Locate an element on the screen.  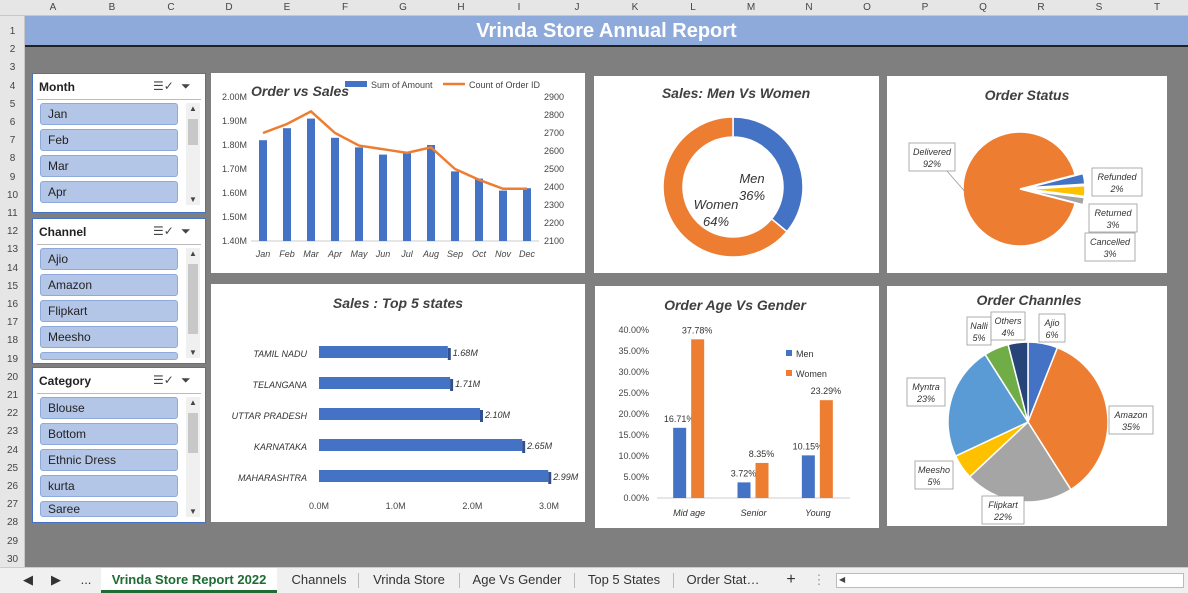
row-header-17: 17 is located at coordinates (12, 323).